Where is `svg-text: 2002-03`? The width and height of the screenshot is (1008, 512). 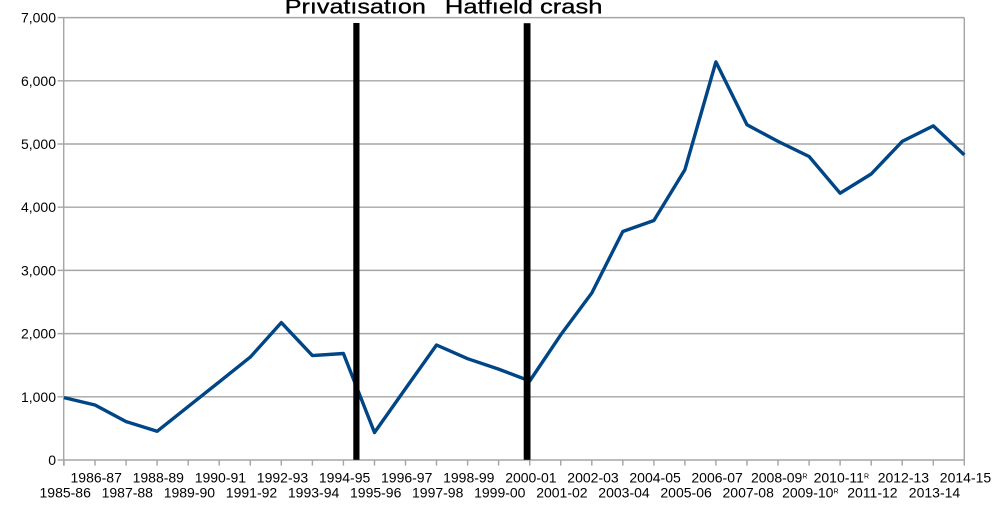 svg-text: 2002-03 is located at coordinates (593, 477).